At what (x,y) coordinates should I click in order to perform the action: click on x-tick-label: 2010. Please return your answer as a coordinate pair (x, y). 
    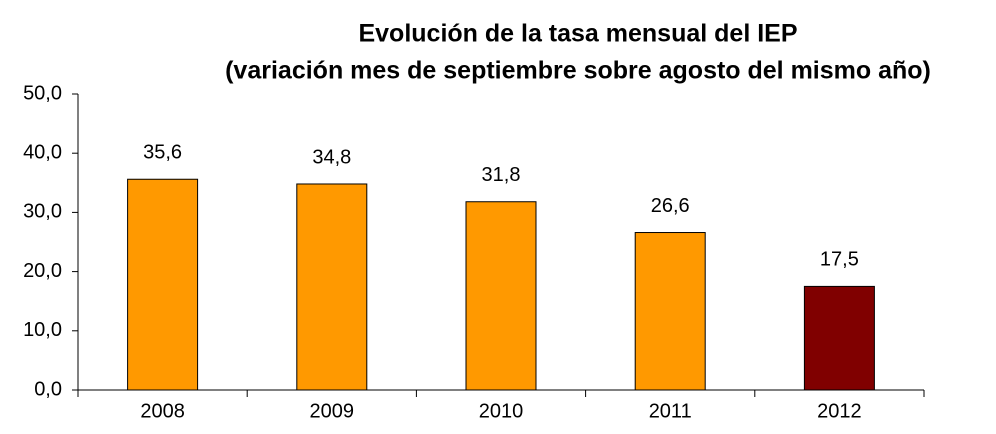
    Looking at the image, I should click on (501, 411).